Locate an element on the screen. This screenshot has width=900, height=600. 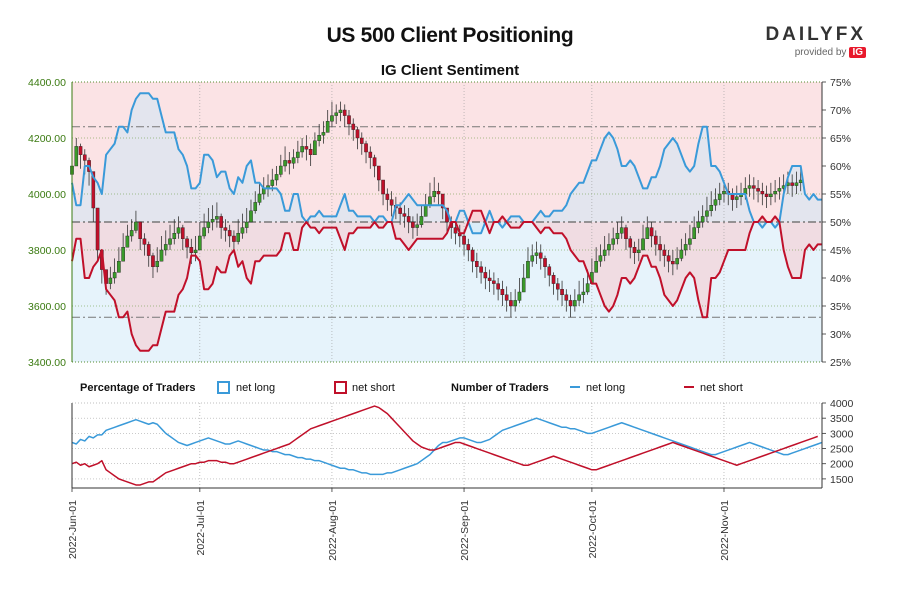
pct-tick-label: 35% is located at coordinates (840, 307).